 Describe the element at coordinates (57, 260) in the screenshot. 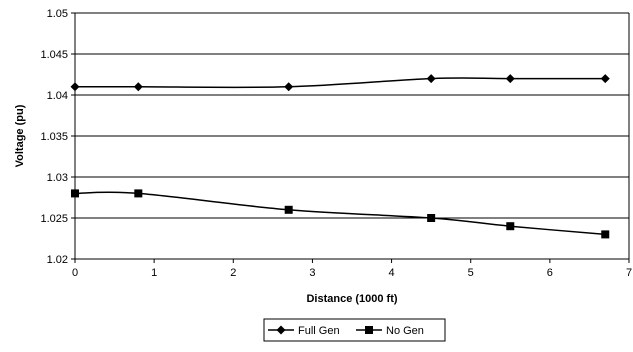

I see `y-tick-label-0: 1.02` at that location.